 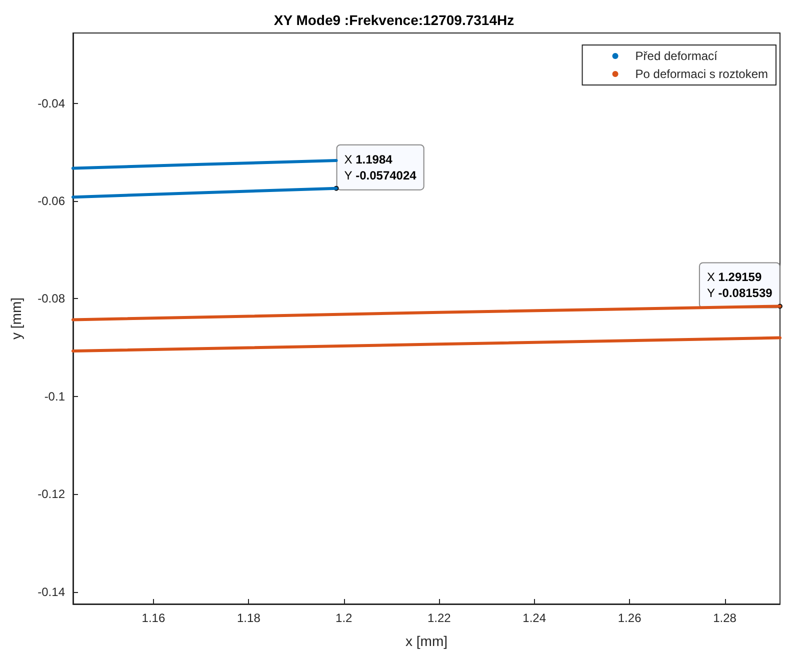 What do you see at coordinates (55, 396) in the screenshot?
I see `y-tick-label: -0.1` at bounding box center [55, 396].